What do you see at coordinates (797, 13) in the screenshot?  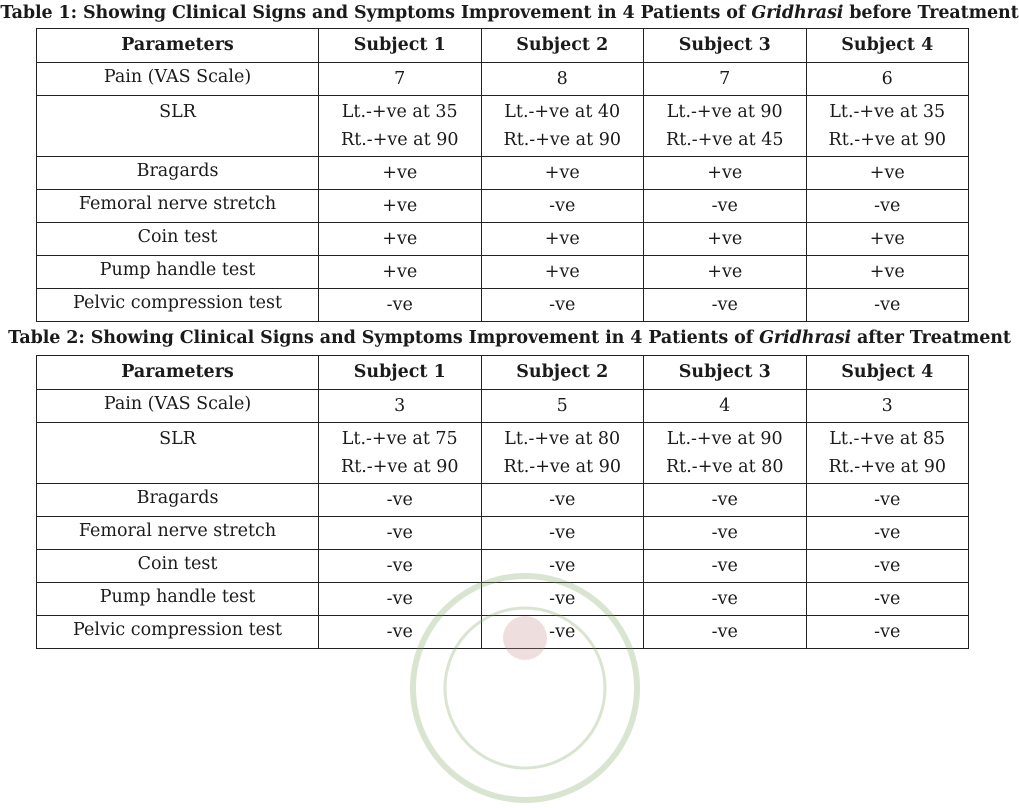 I see `table1-caption-italic: Gridhrasi` at bounding box center [797, 13].